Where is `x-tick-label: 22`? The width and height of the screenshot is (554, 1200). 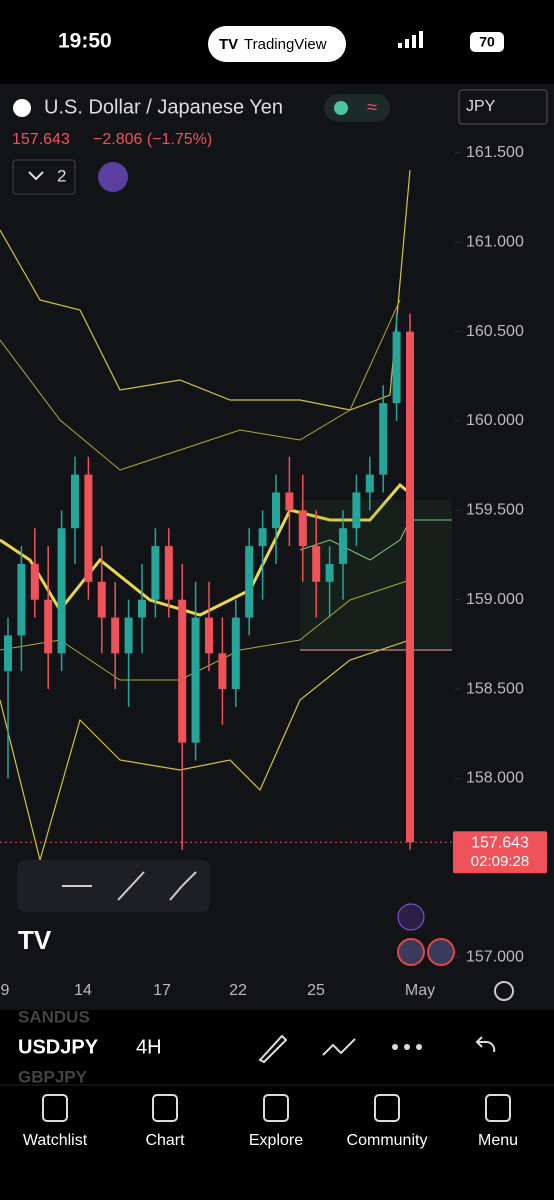 x-tick-label: 22 is located at coordinates (238, 990).